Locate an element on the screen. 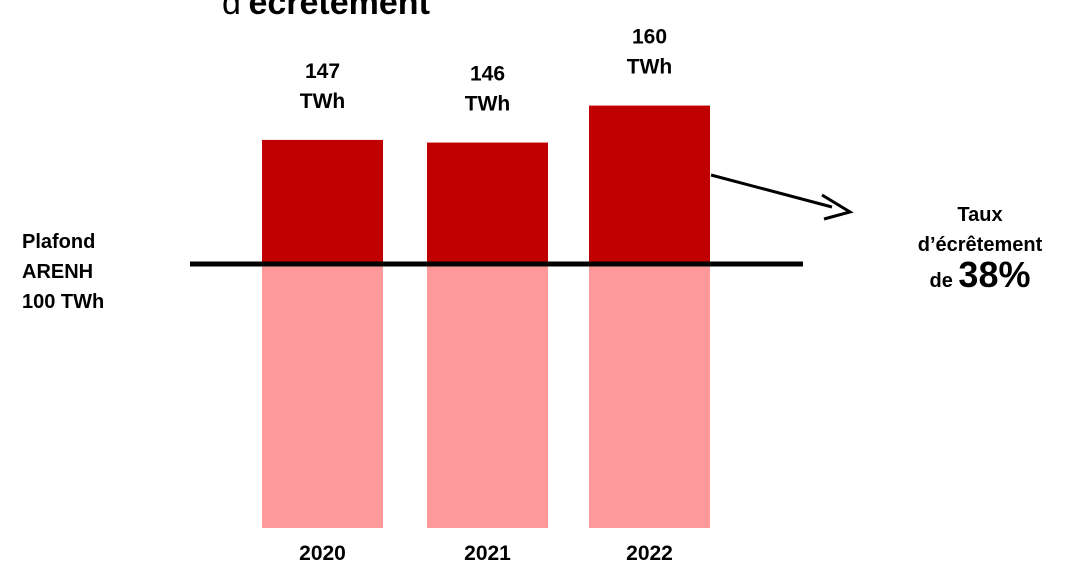 This screenshot has width=1066, height=565. clipping-rate-annotation: Taux d’écrêtement de 38% is located at coordinates (973, 248).